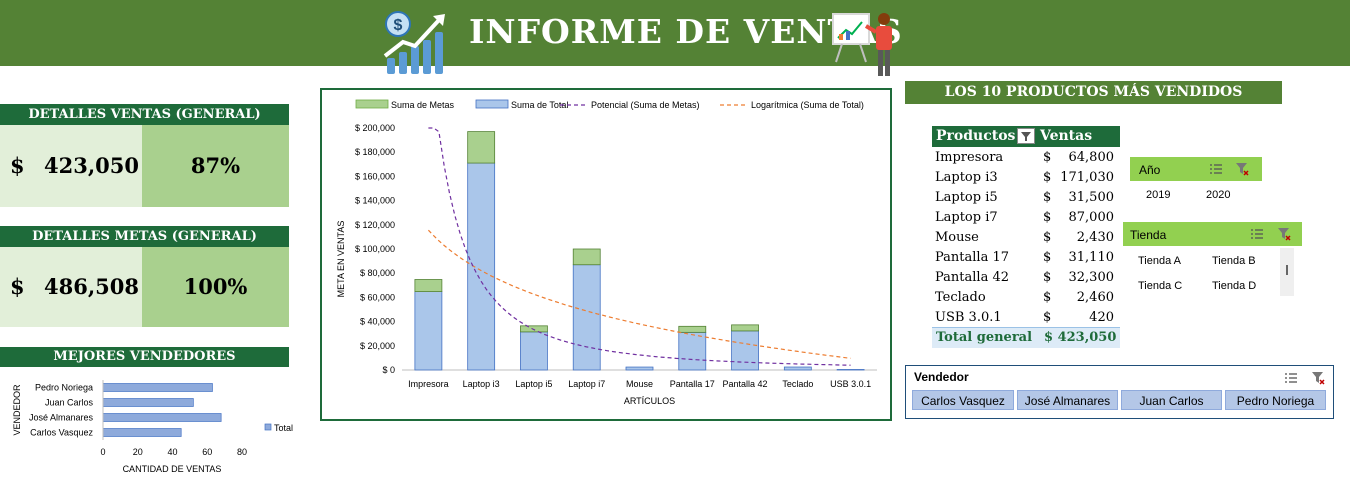  I want to click on x-tick-label: Pantalla 17, so click(692, 384).